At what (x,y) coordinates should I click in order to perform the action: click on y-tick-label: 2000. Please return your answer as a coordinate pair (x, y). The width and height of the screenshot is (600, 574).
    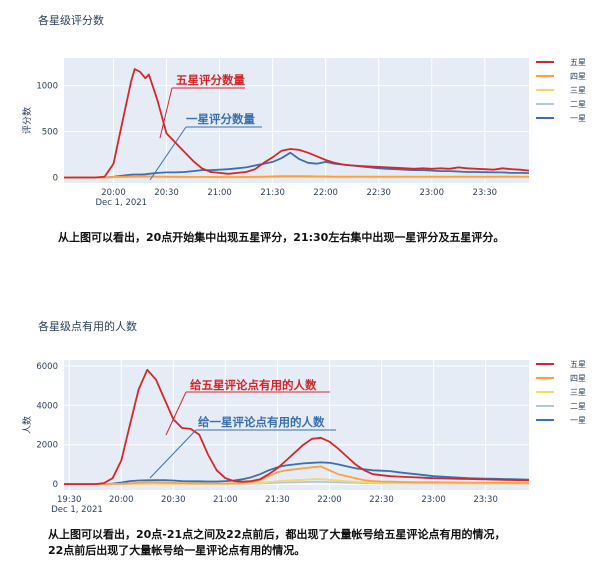
    Looking at the image, I should click on (47, 446).